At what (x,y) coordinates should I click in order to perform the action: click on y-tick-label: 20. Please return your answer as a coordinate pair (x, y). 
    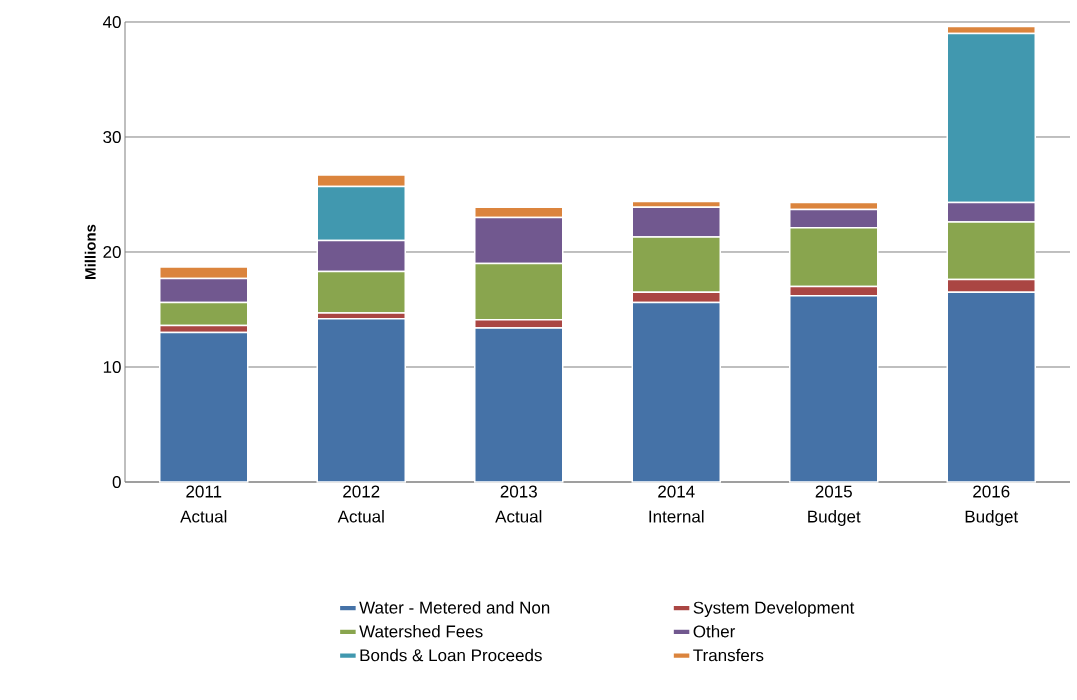
    Looking at the image, I should click on (112, 252).